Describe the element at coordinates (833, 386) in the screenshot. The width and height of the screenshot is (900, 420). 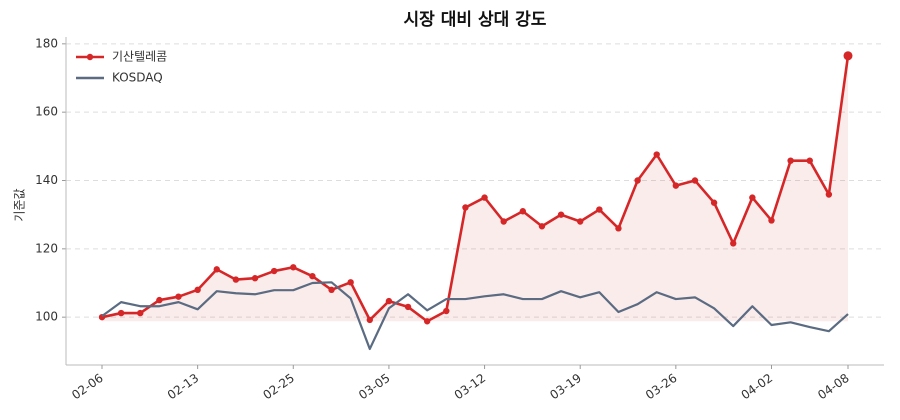
I see `x-tick-label: 04-08` at that location.